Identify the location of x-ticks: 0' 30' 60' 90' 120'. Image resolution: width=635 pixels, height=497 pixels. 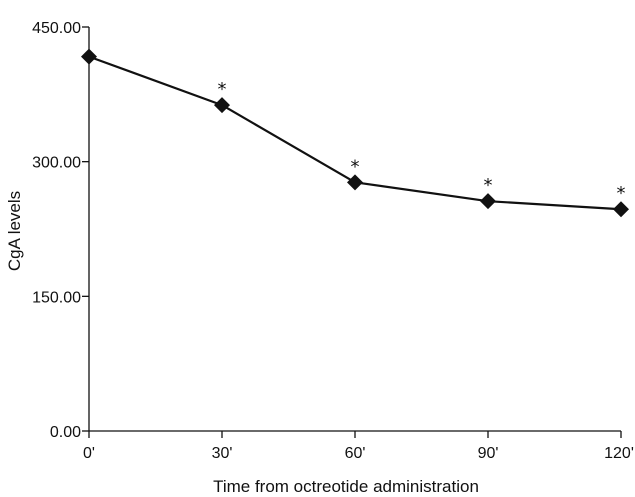
(358, 446).